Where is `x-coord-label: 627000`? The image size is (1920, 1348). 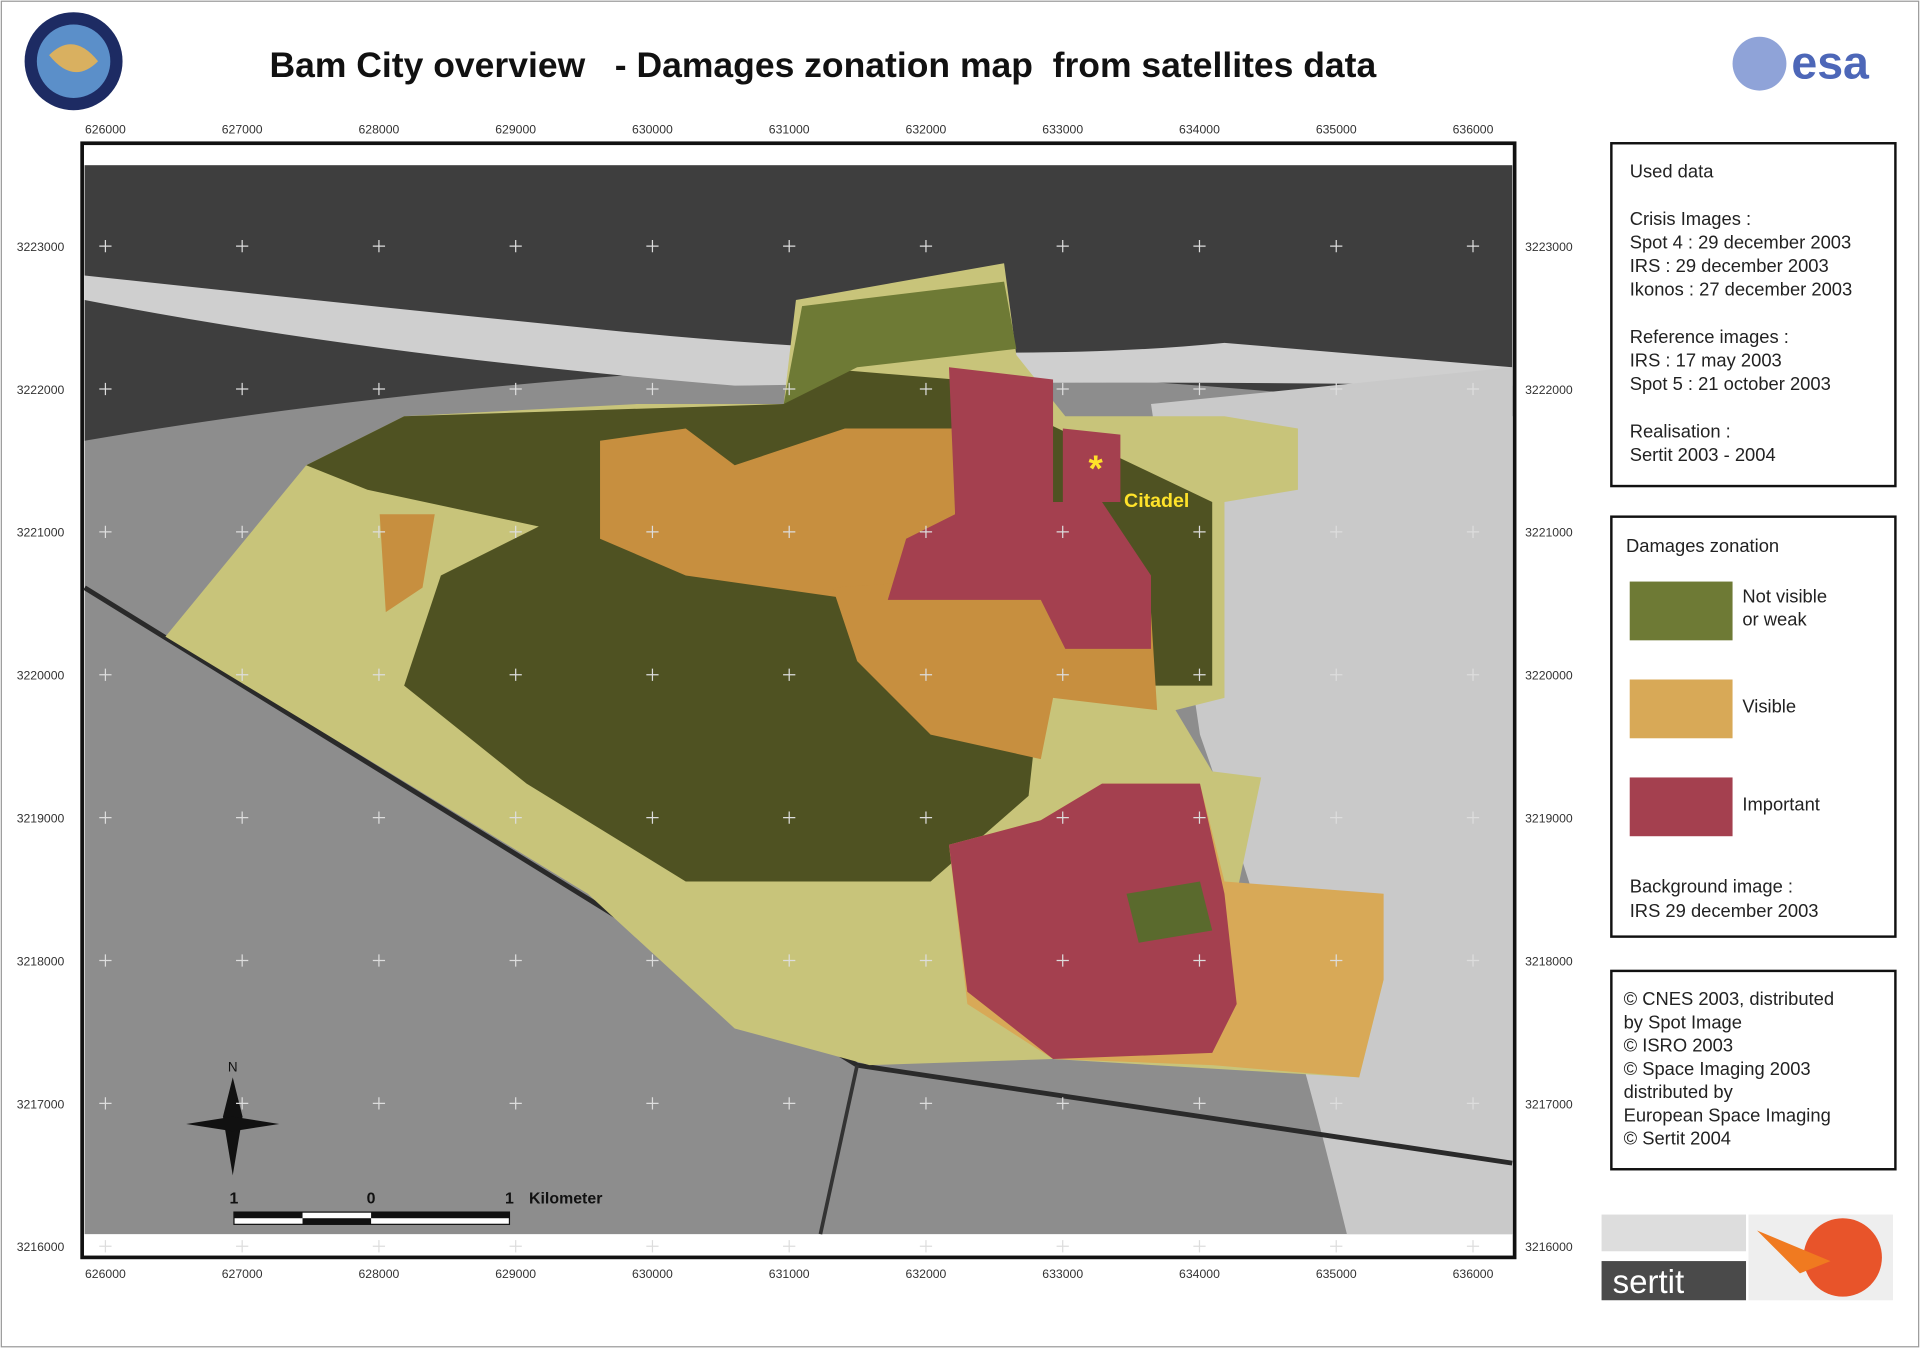 x-coord-label: 627000 is located at coordinates (242, 1274).